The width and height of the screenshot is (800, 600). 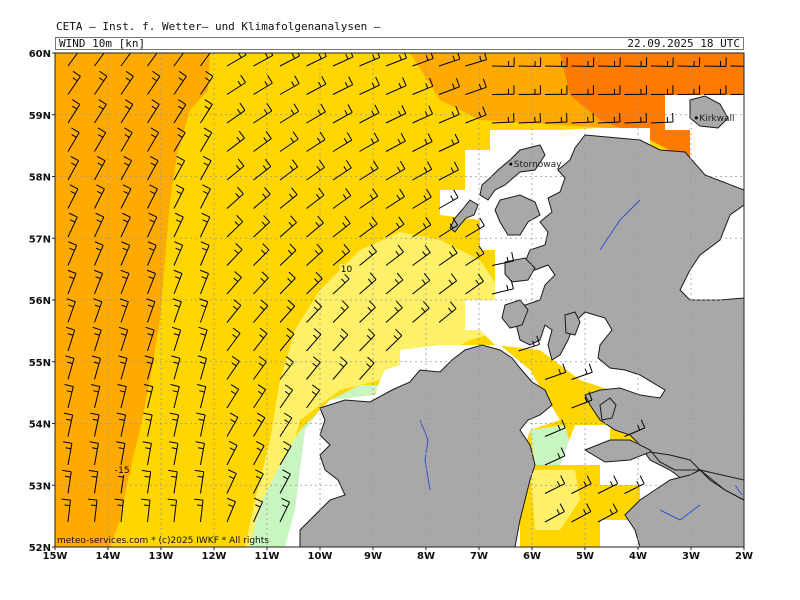 I want to click on lon-tick-label: 13W, so click(x=161, y=556).